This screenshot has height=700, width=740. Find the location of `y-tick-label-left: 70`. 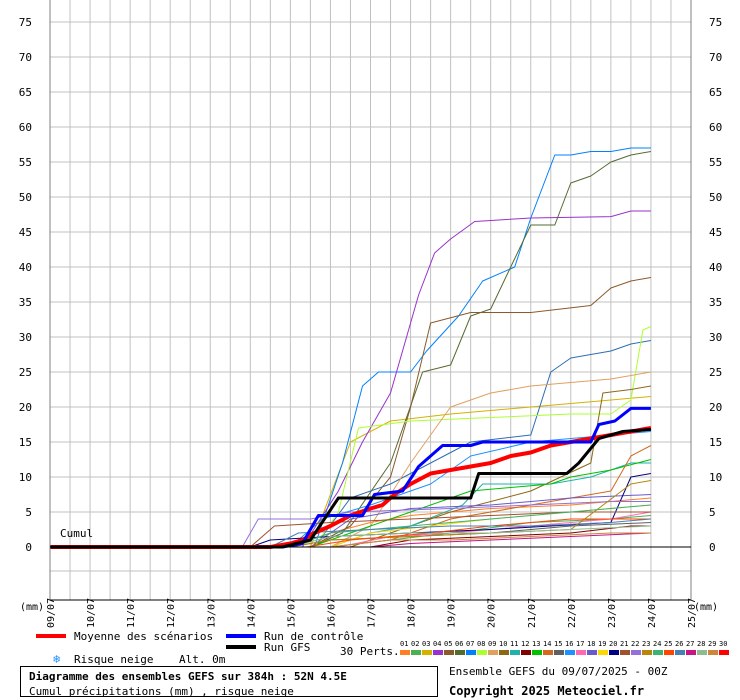

y-tick-label-left: 70 is located at coordinates (25, 57).